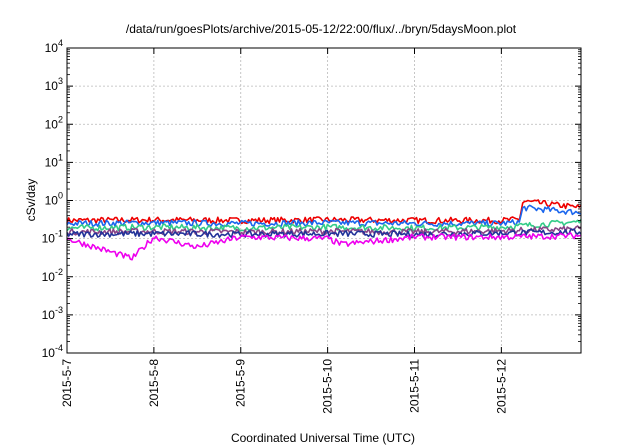  What do you see at coordinates (52, 313) in the screenshot?
I see `y-tick-label: 10⁻³` at bounding box center [52, 313].